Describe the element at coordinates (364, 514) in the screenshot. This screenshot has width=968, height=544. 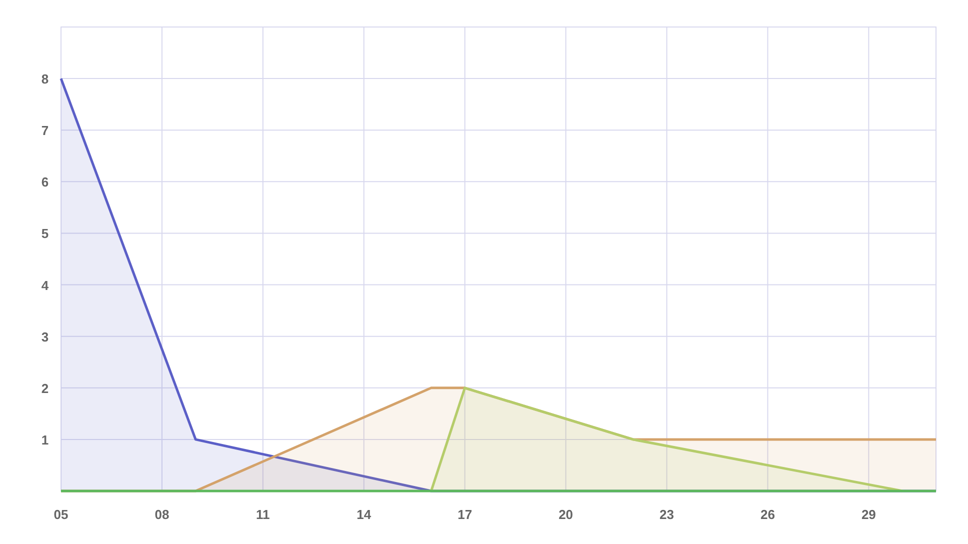
I see `x-tick-label: 14` at that location.